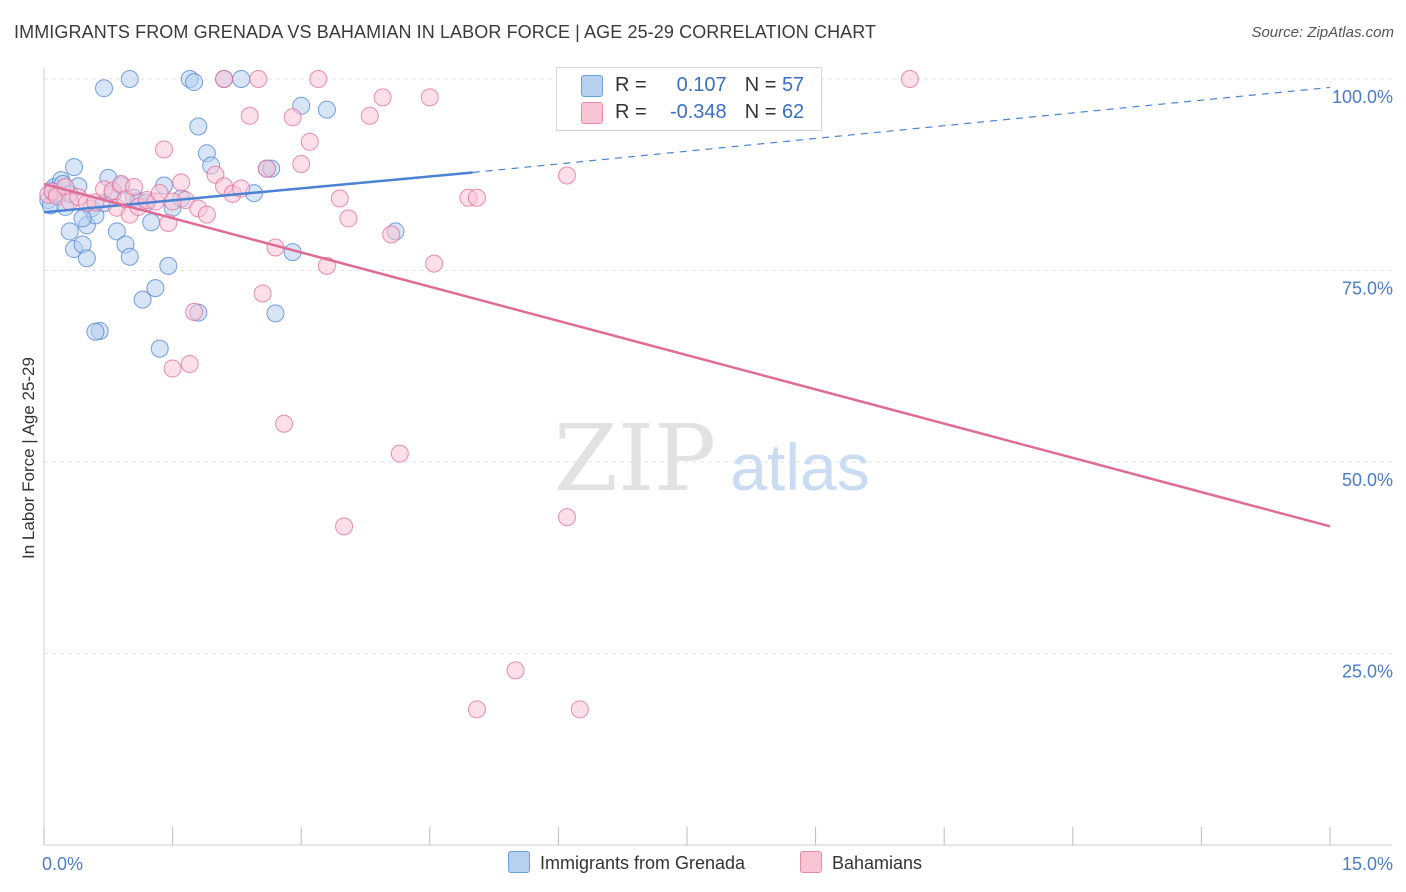 This screenshot has width=1406, height=892. I want to click on stats-legend: R = 0.107 N = 57 R = -0.348 N = 62, so click(689, 99).